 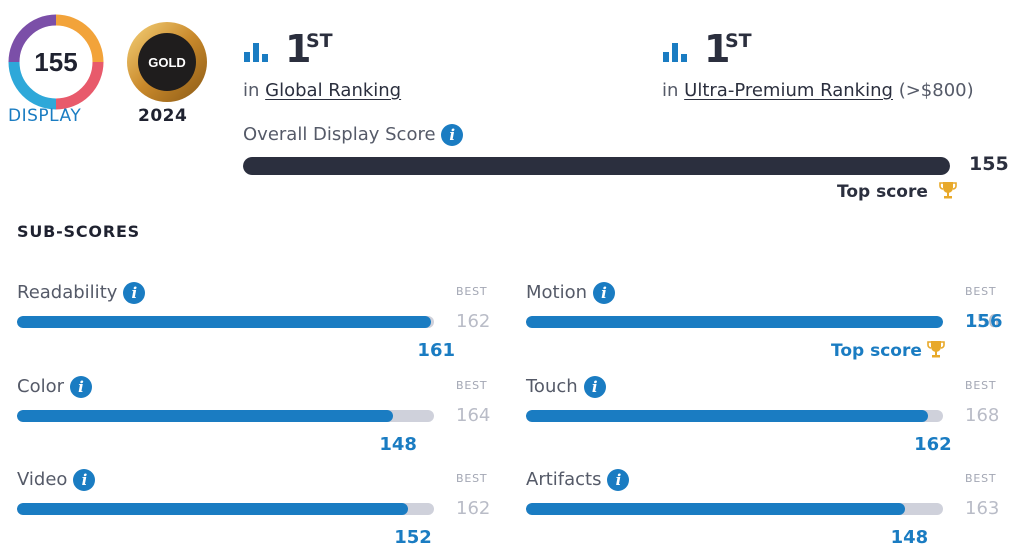 I want to click on global-ranking-link: Global Ranking, so click(x=333, y=90).